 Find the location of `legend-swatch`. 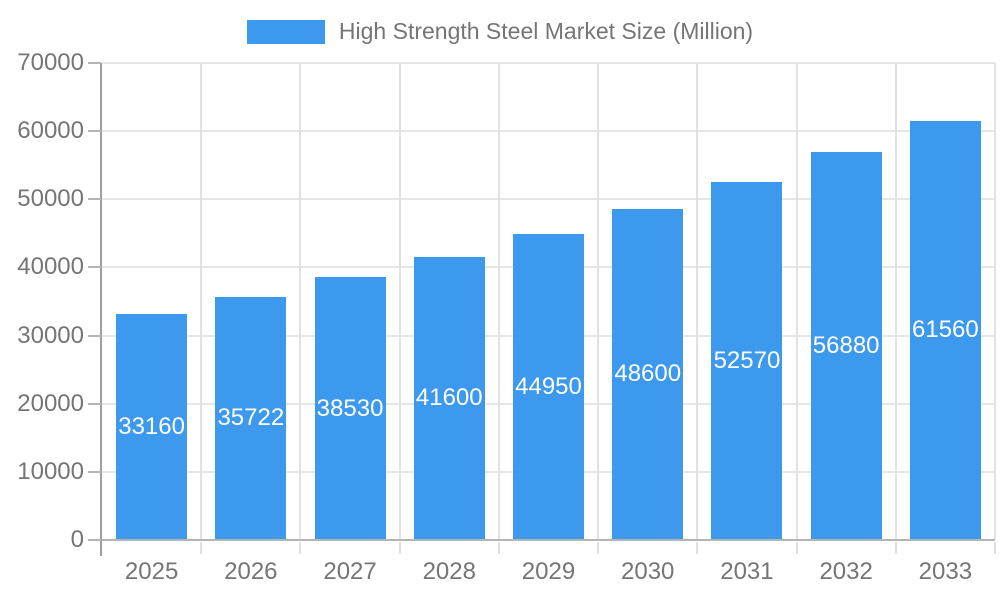

legend-swatch is located at coordinates (285, 31).